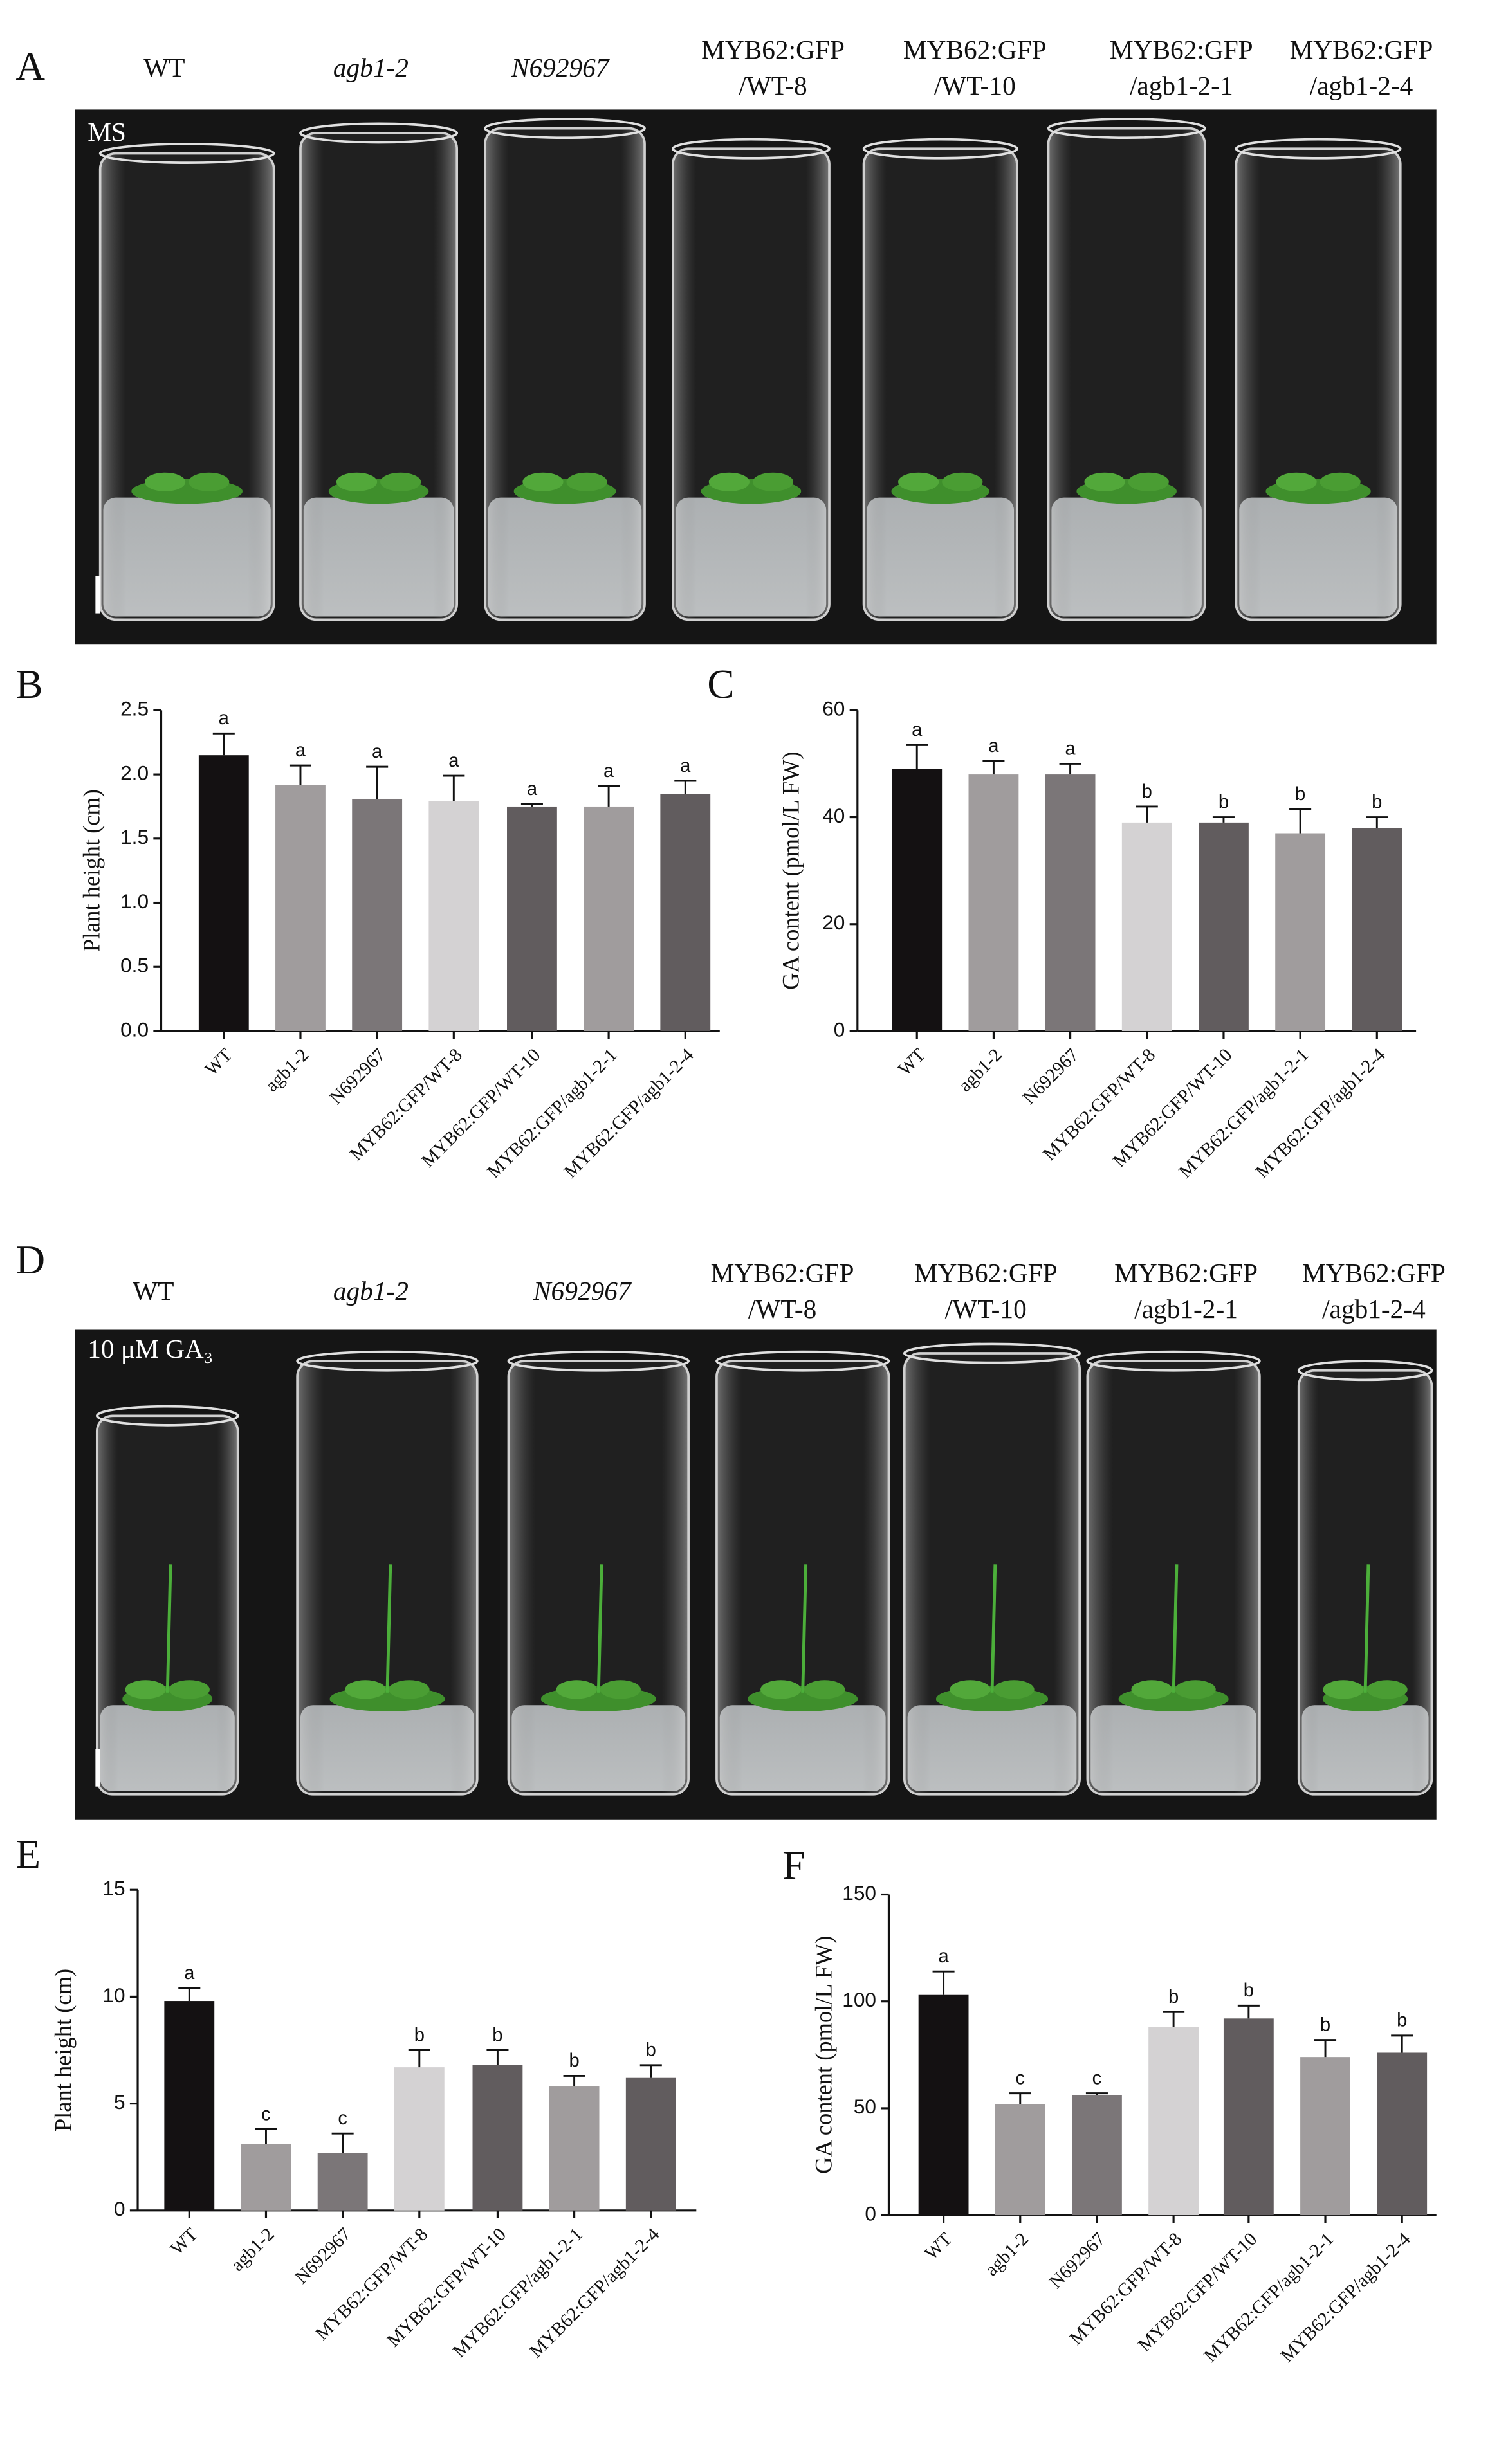  What do you see at coordinates (134, 966) in the screenshot?
I see `y-tick-label: 0.5` at bounding box center [134, 966].